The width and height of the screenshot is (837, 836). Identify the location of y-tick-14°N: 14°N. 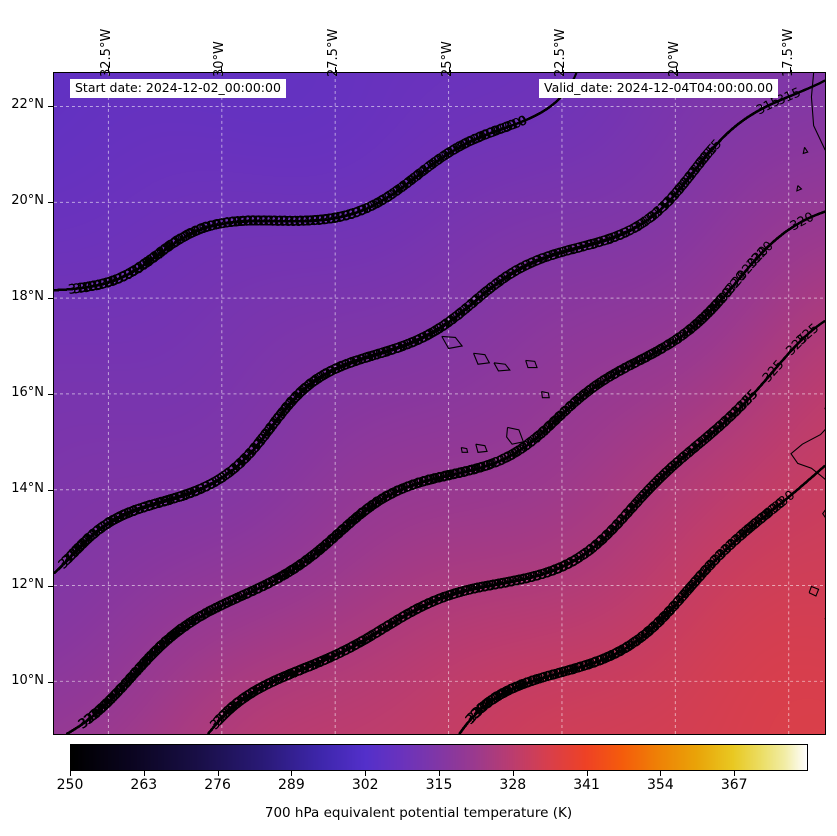
(22, 488).